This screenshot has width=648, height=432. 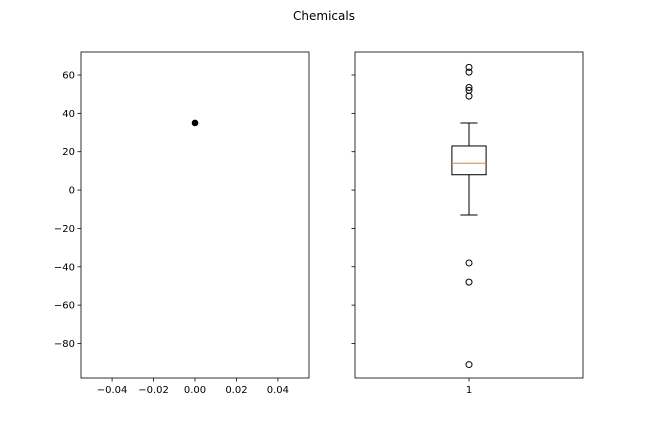 I want to click on x-tick-label: 0.02, so click(x=236, y=390).